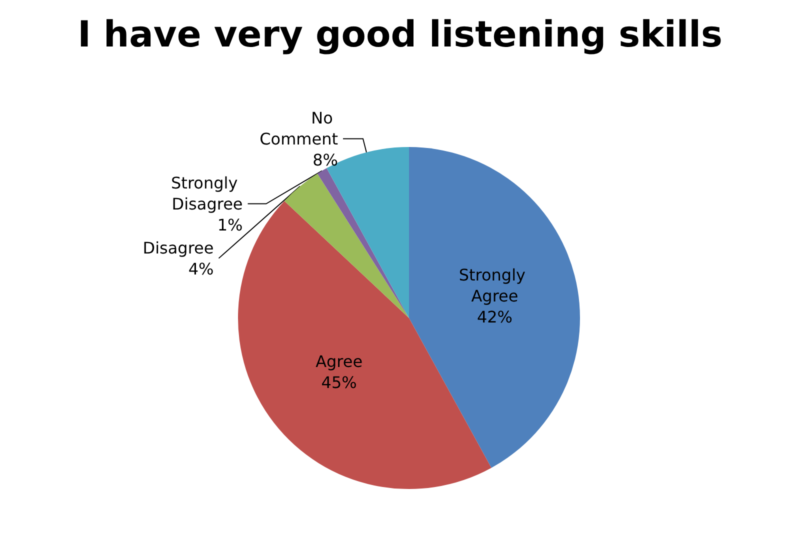 This screenshot has height=541, width=800. What do you see at coordinates (400, 35) in the screenshot?
I see `chart-title: I have very good listening skills` at bounding box center [400, 35].